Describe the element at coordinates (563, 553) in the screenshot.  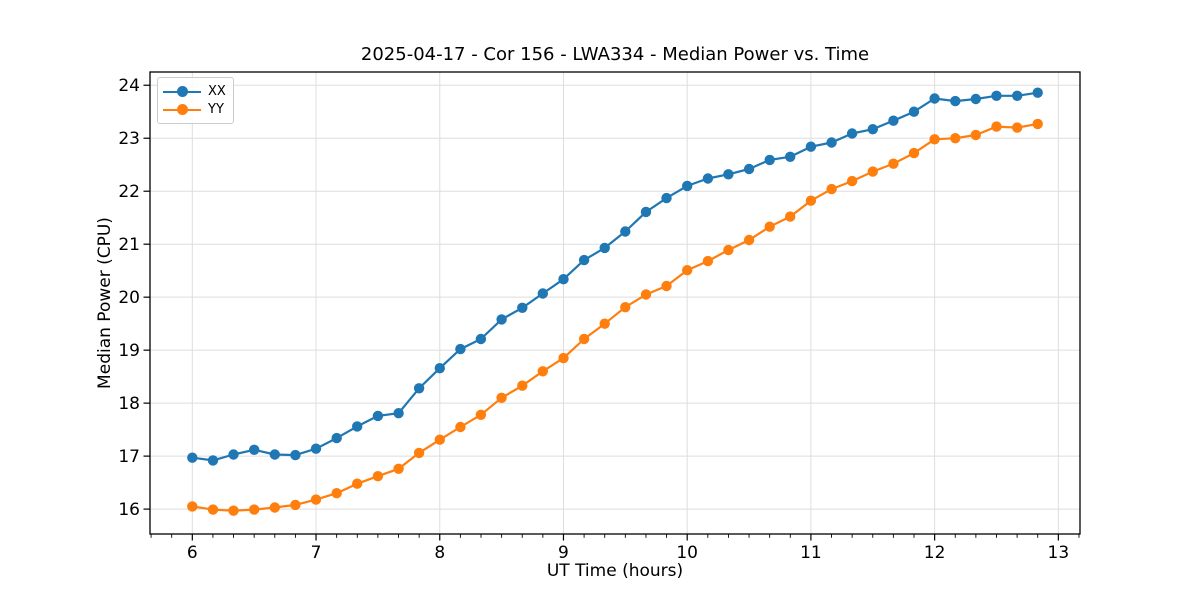
I see `x-tick-label: 9` at that location.